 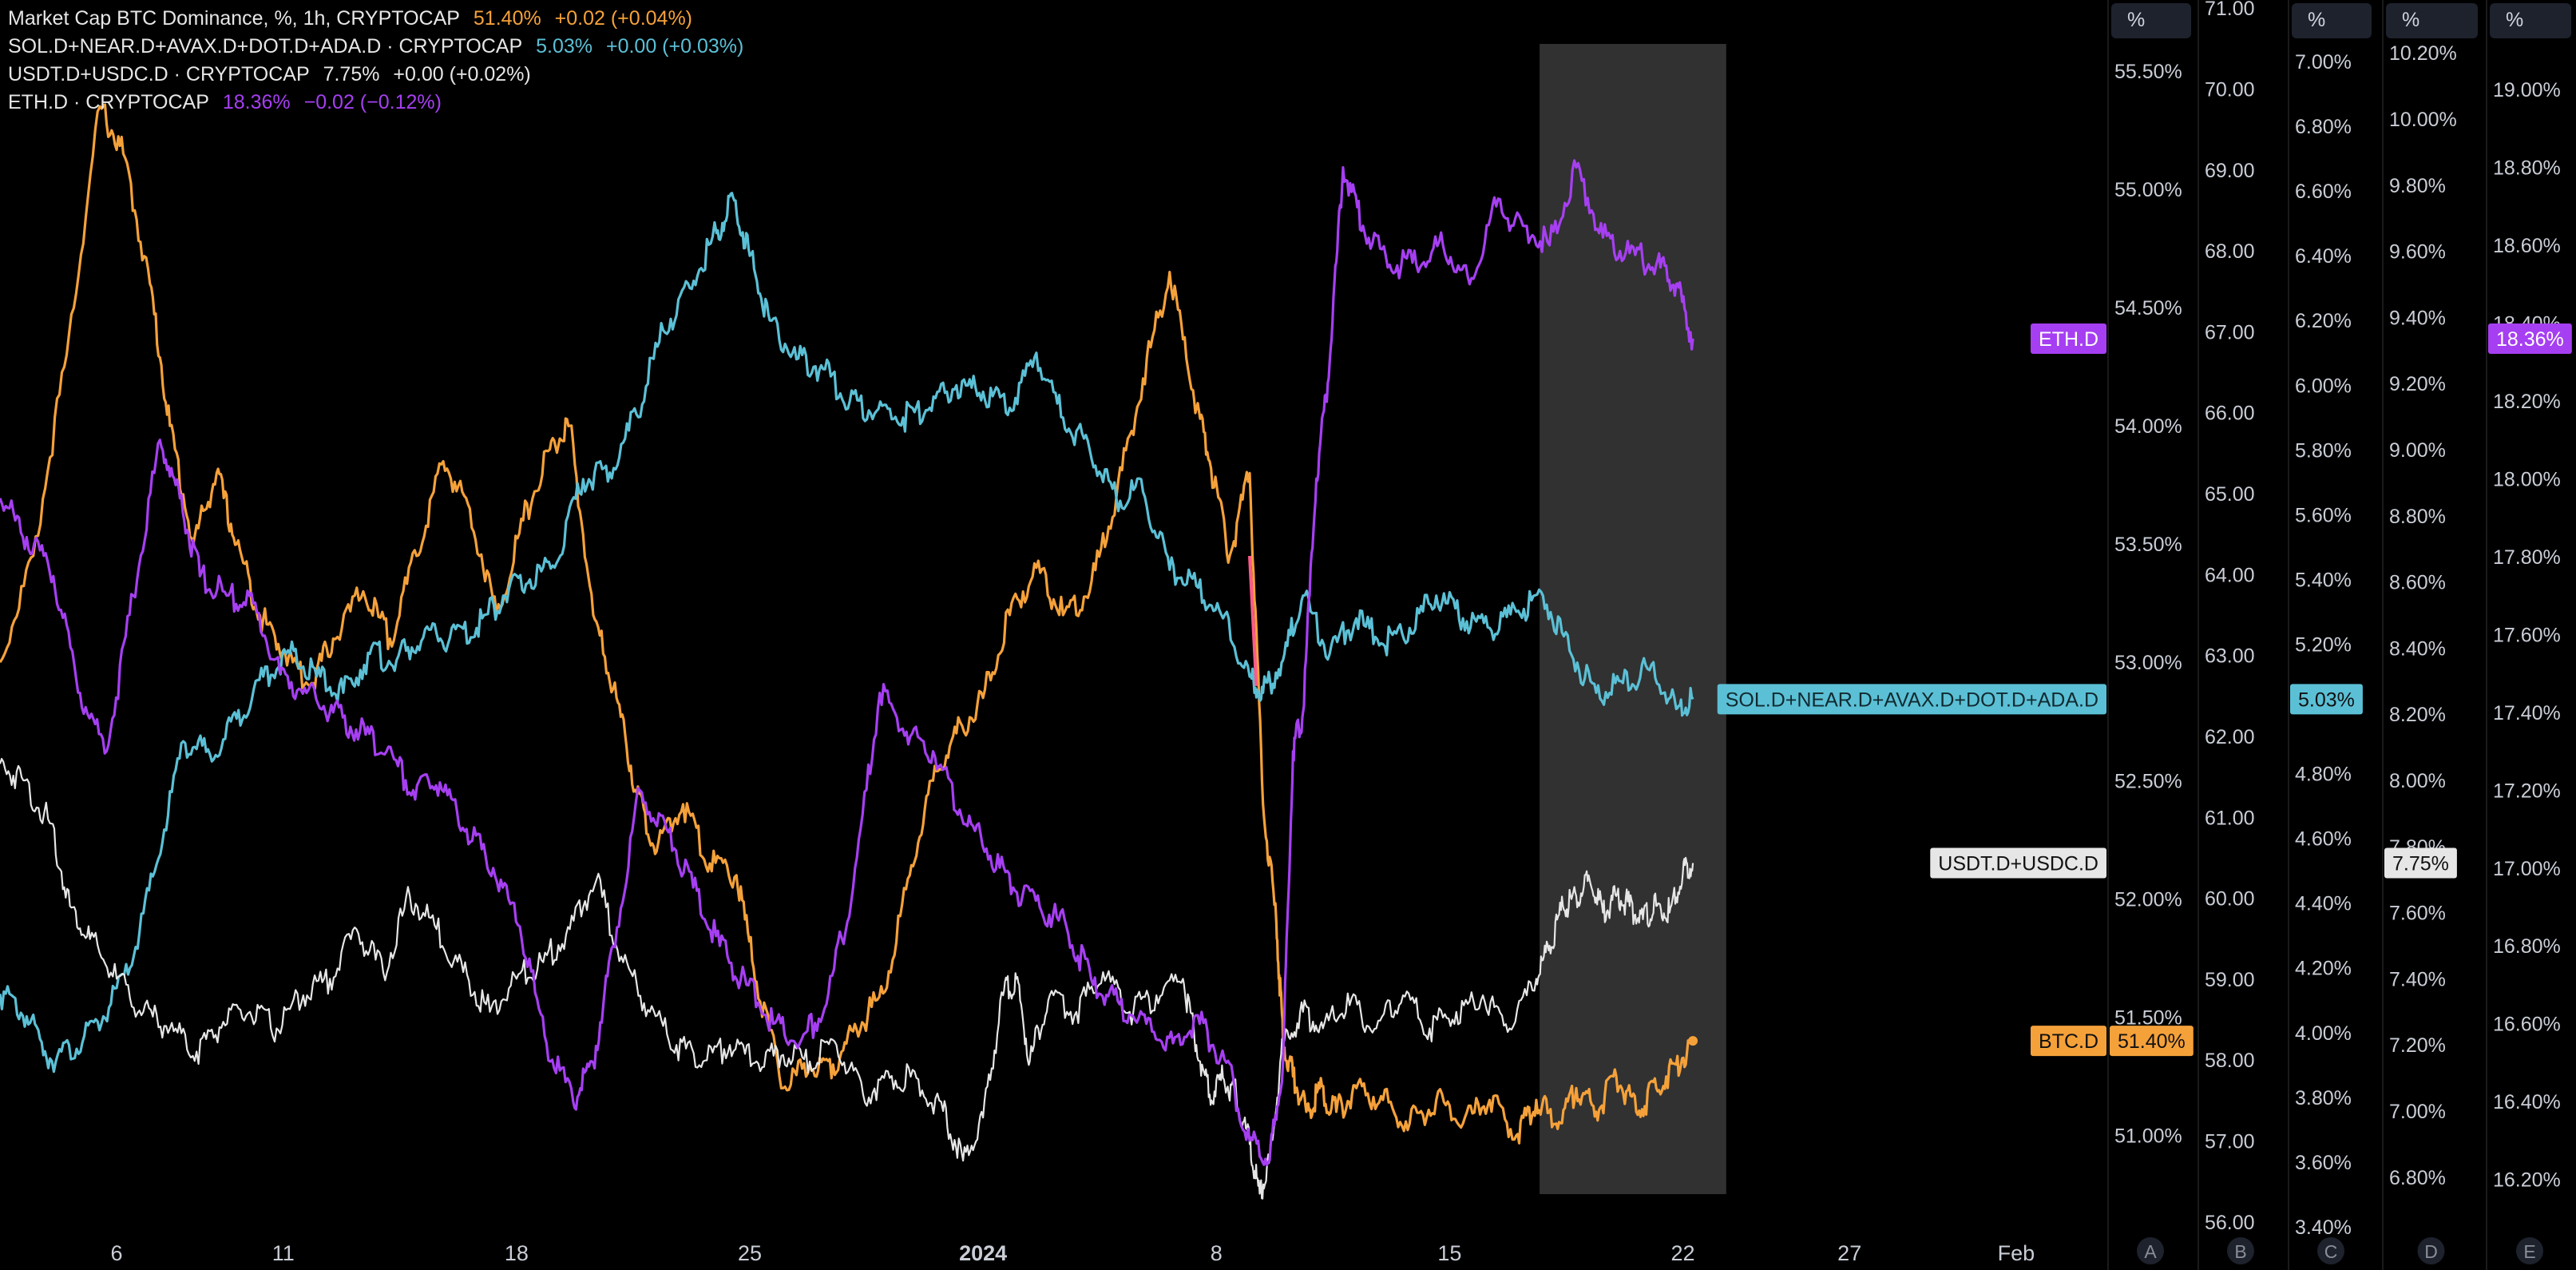 What do you see at coordinates (2423, 54) in the screenshot?
I see `axis-tick-label: 10.20%` at bounding box center [2423, 54].